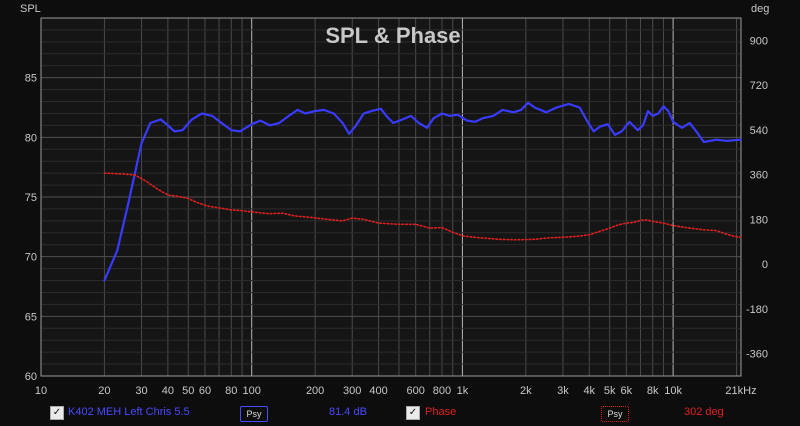 Image resolution: width=800 pixels, height=426 pixels. I want to click on x-tick-label: 10k, so click(673, 391).